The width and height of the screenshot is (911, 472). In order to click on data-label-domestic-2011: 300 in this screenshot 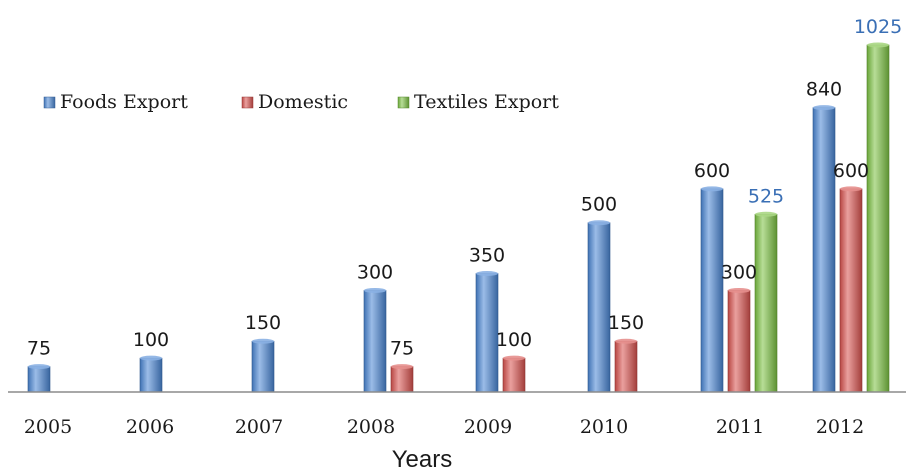, I will do `click(739, 272)`.